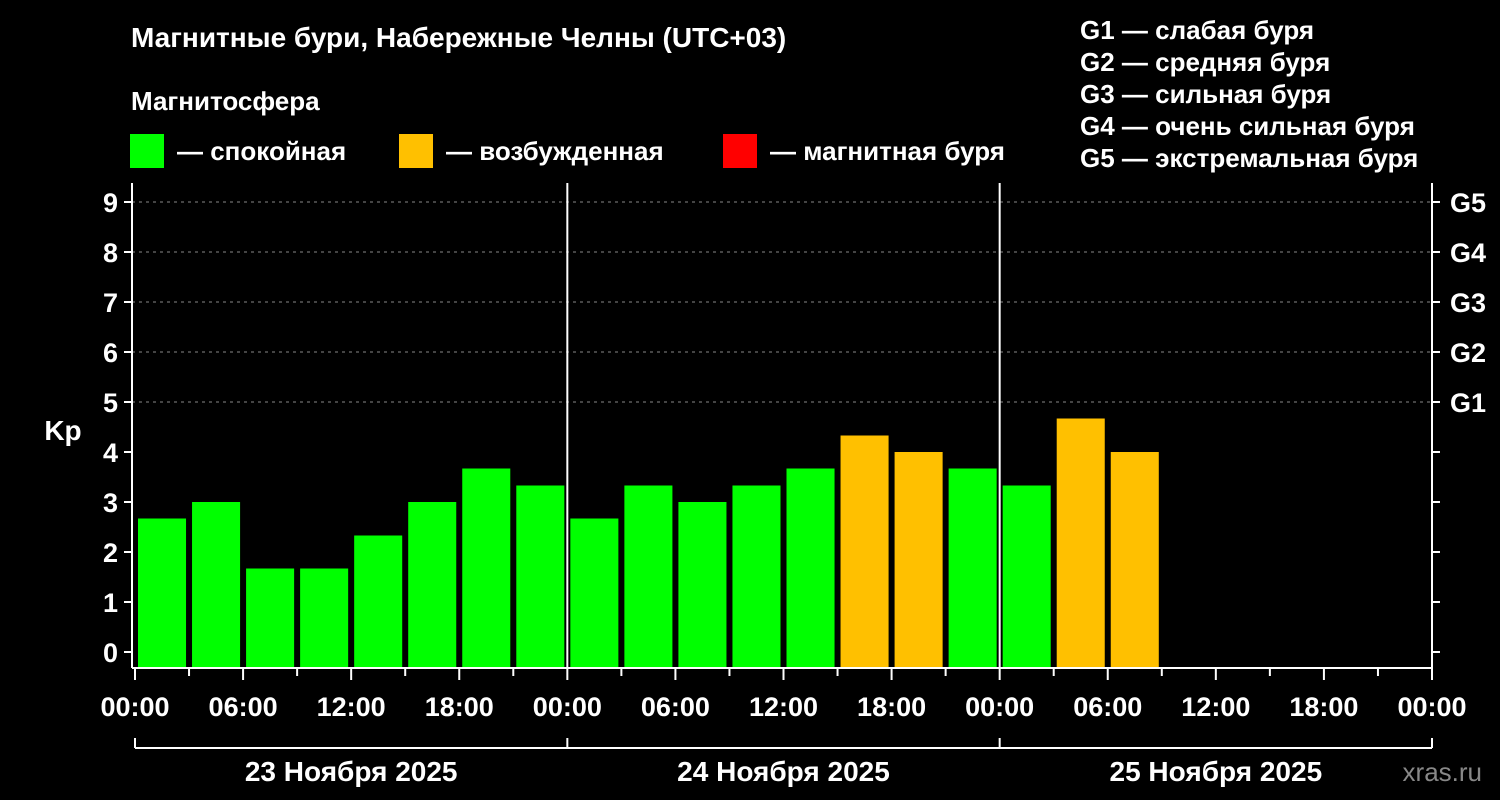  Describe the element at coordinates (110, 253) in the screenshot. I see `y-tick-label: 8` at that location.